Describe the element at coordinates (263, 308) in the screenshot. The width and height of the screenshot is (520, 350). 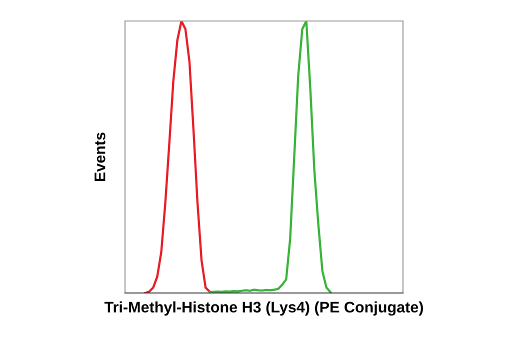
I see `x-axis-title: Tri-Methyl-Histone H3 (Lys4) (PE Conjugate)` at that location.